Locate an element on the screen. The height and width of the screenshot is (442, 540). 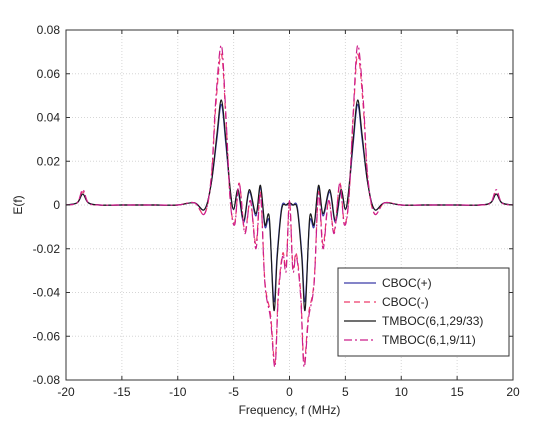
x-tick-label: 10 is located at coordinates (402, 392).